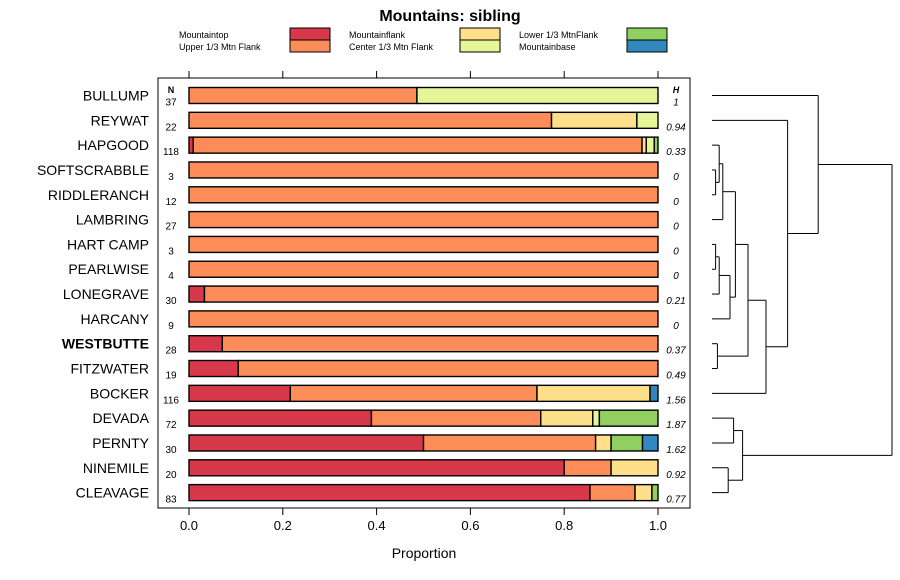 This screenshot has width=900, height=580. Describe the element at coordinates (171, 227) in the screenshot. I see `n-value: 27` at that location.